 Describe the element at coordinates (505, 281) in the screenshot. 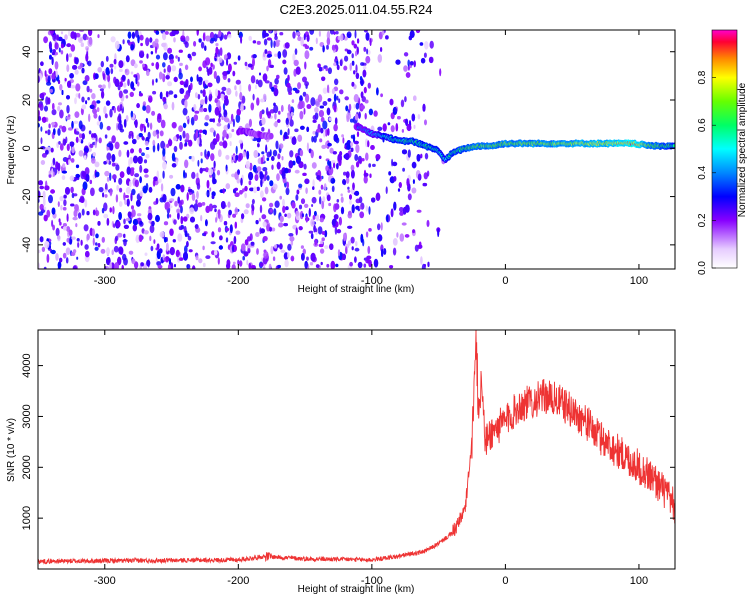

I see `x-tick-label: 0` at that location.